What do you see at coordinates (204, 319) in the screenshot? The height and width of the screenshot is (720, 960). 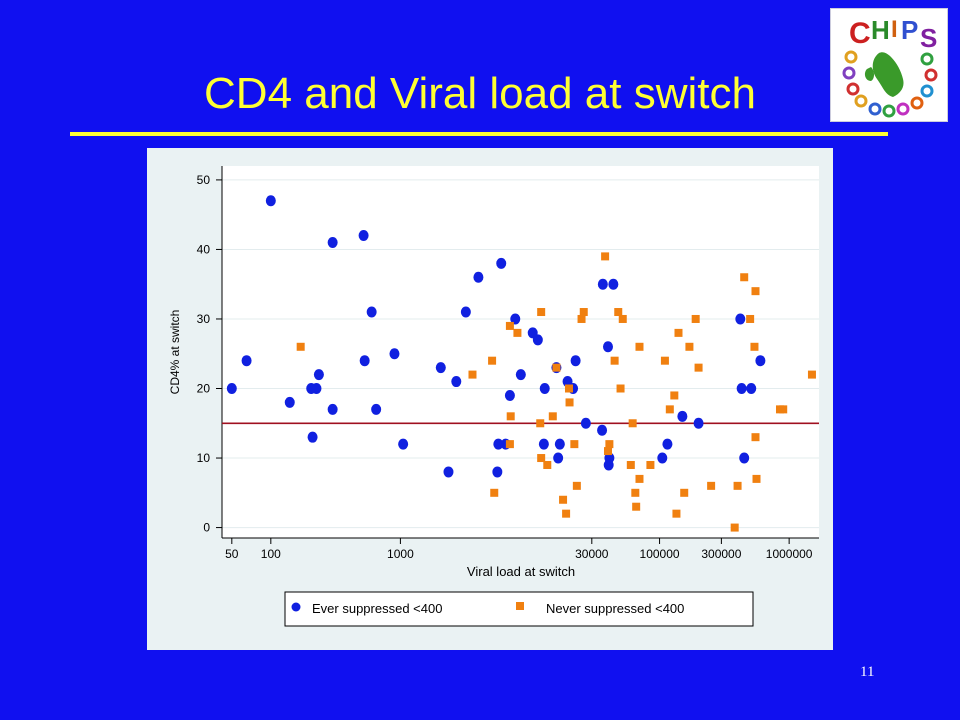 I see `y-tick-label: 30` at bounding box center [204, 319].